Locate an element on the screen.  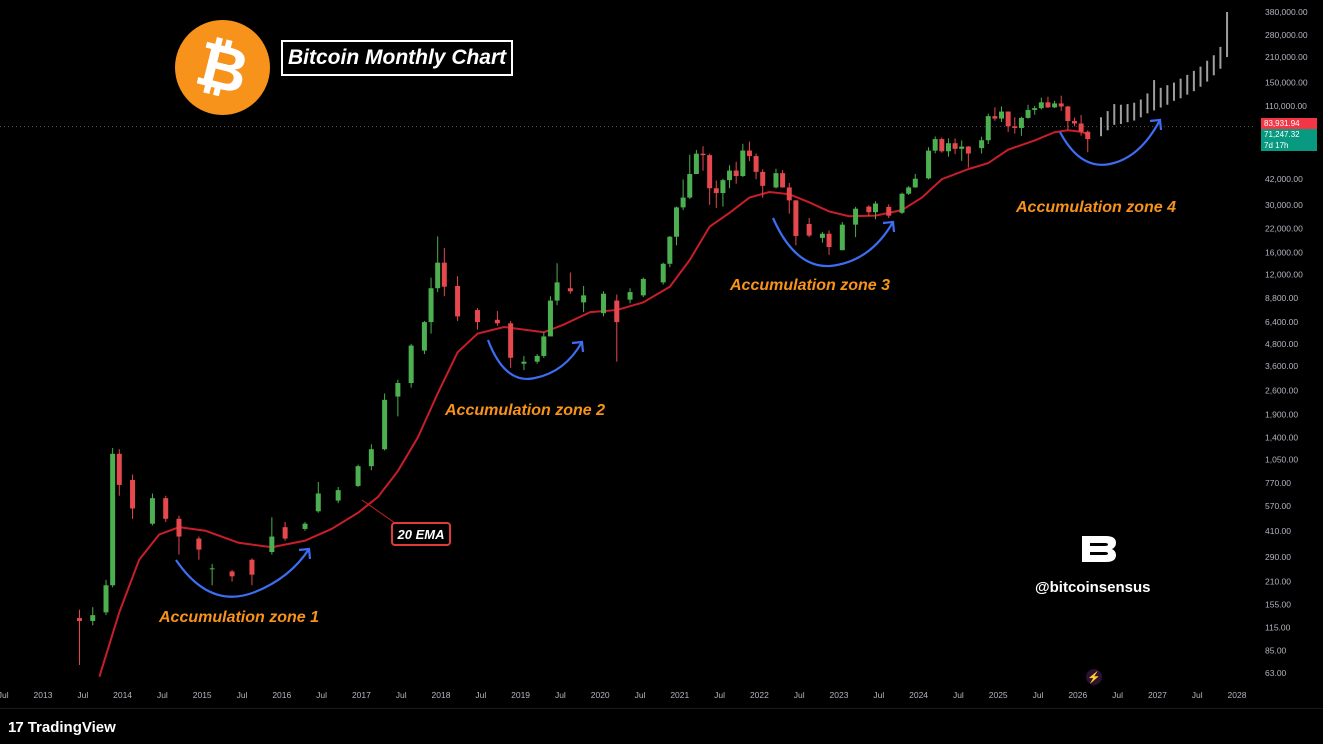
lightning-icon: ⚡ is located at coordinates (1094, 677).